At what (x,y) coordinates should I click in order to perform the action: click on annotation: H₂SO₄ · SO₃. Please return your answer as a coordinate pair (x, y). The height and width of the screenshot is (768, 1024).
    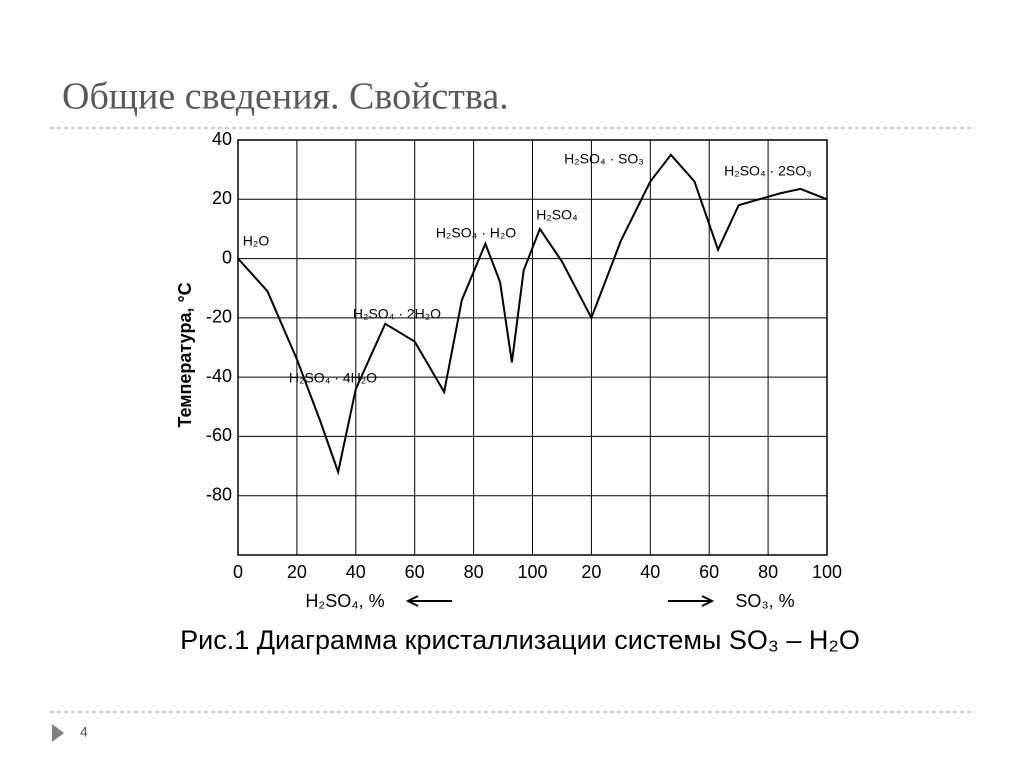
    Looking at the image, I should click on (604, 159).